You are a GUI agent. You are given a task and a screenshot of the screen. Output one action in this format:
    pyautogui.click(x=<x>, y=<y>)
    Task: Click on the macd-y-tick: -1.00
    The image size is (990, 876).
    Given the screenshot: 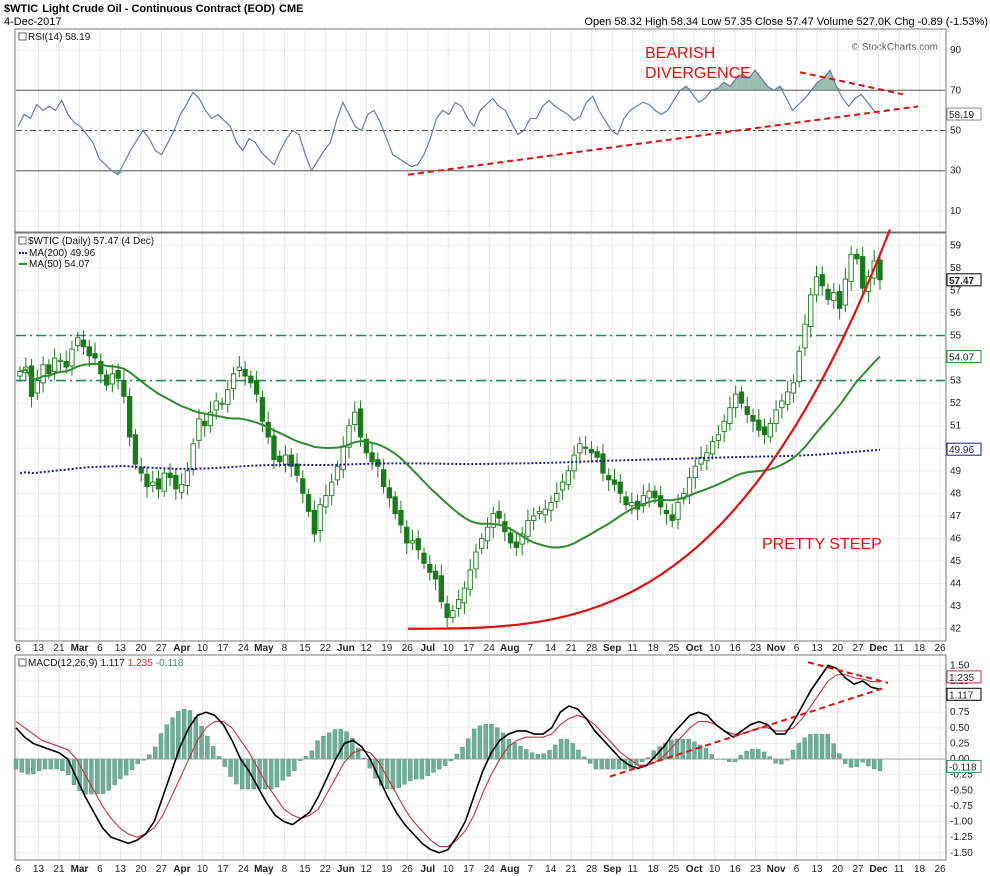 What is the action you would take?
    pyautogui.click(x=961, y=822)
    